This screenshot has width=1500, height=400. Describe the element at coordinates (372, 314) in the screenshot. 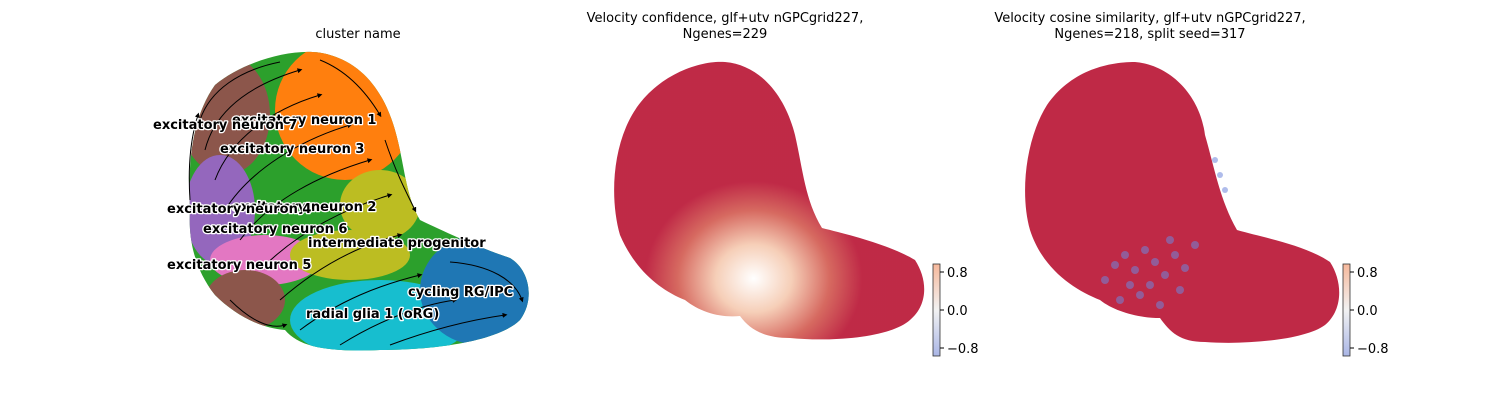

I see `label-radial-glia-1-org: radial glia 1 (oRG)` at that location.